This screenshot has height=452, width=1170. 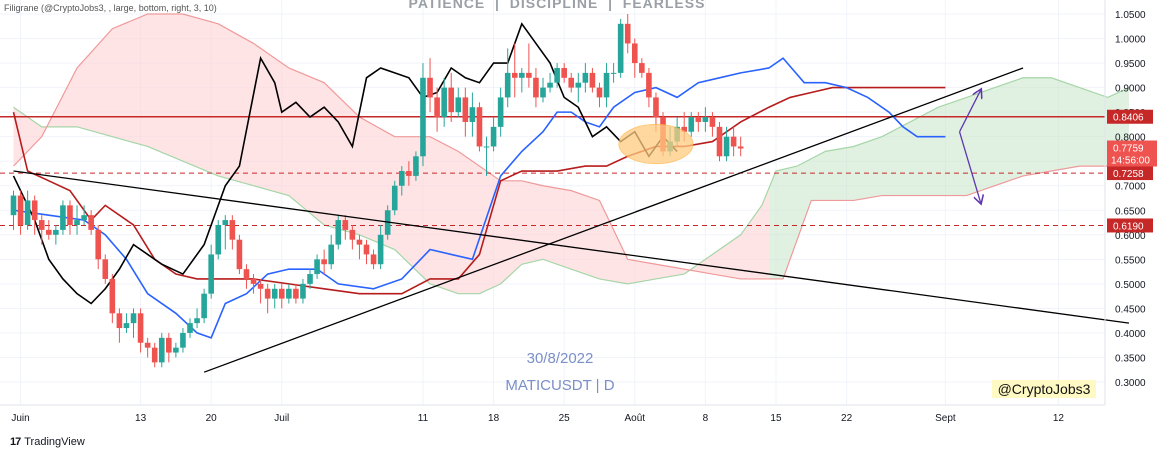 I want to click on time-tick-2: 20, so click(x=212, y=418).